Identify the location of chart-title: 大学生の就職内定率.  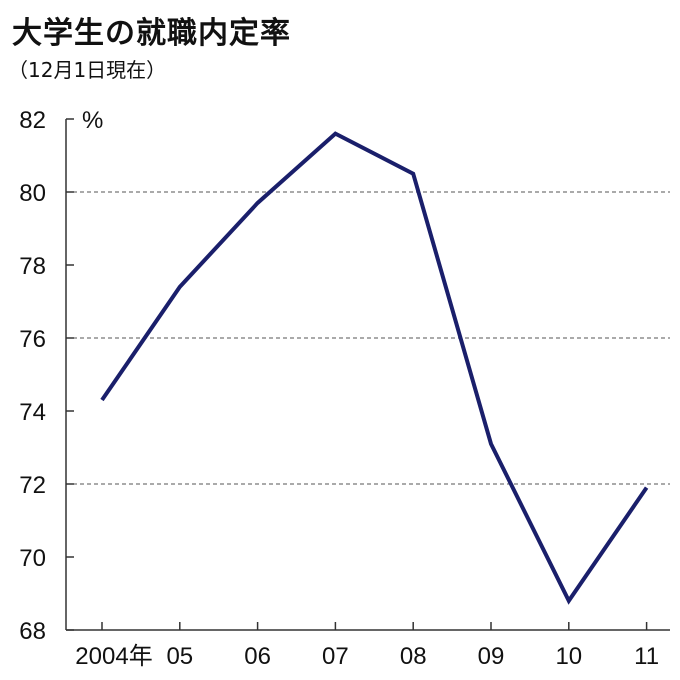
(151, 33).